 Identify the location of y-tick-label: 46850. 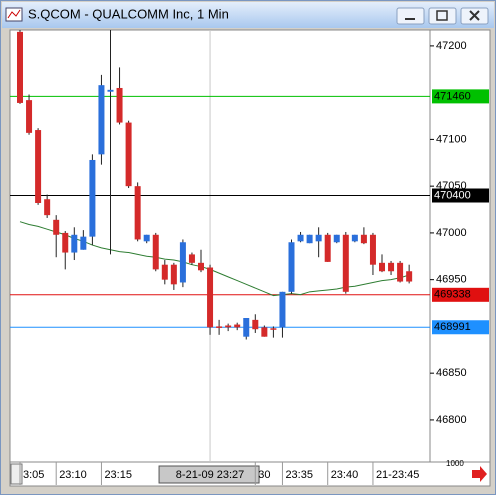
(451, 373).